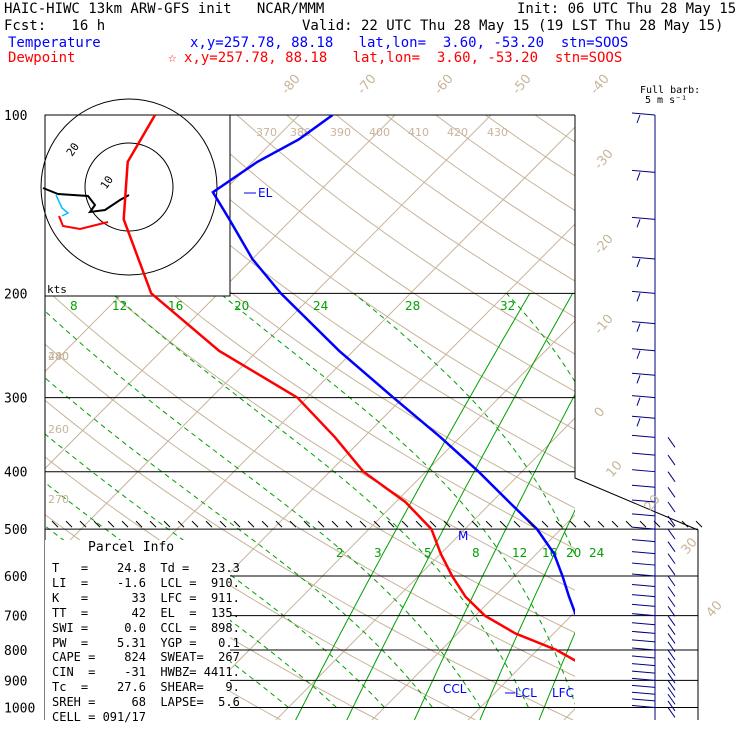 This screenshot has width=740, height=740. I want to click on parcel-info-row: T = 24.8 Td = 23.3, so click(146, 568).